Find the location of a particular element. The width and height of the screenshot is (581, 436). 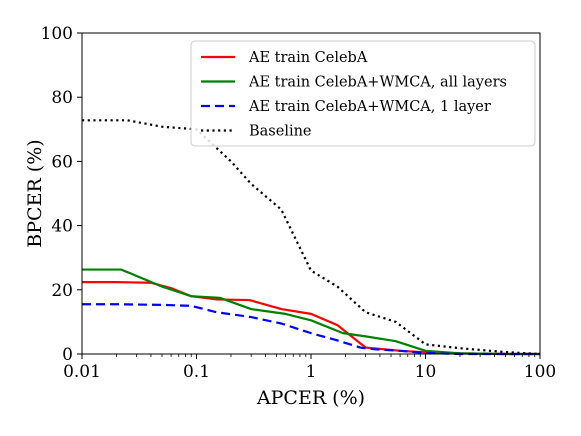

y-tick-label: 40 is located at coordinates (62, 227).